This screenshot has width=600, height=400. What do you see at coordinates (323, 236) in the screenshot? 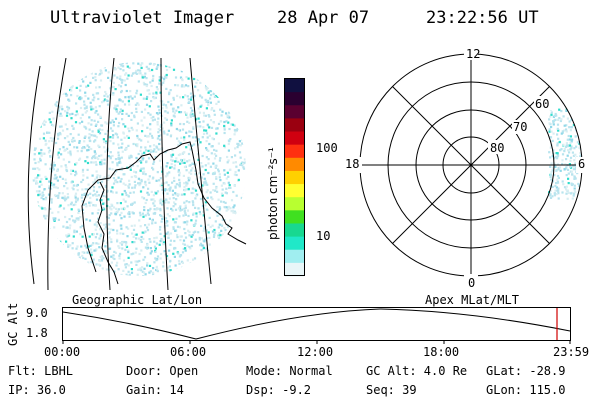
I see `colorbar-tick-10: 10` at bounding box center [323, 236].